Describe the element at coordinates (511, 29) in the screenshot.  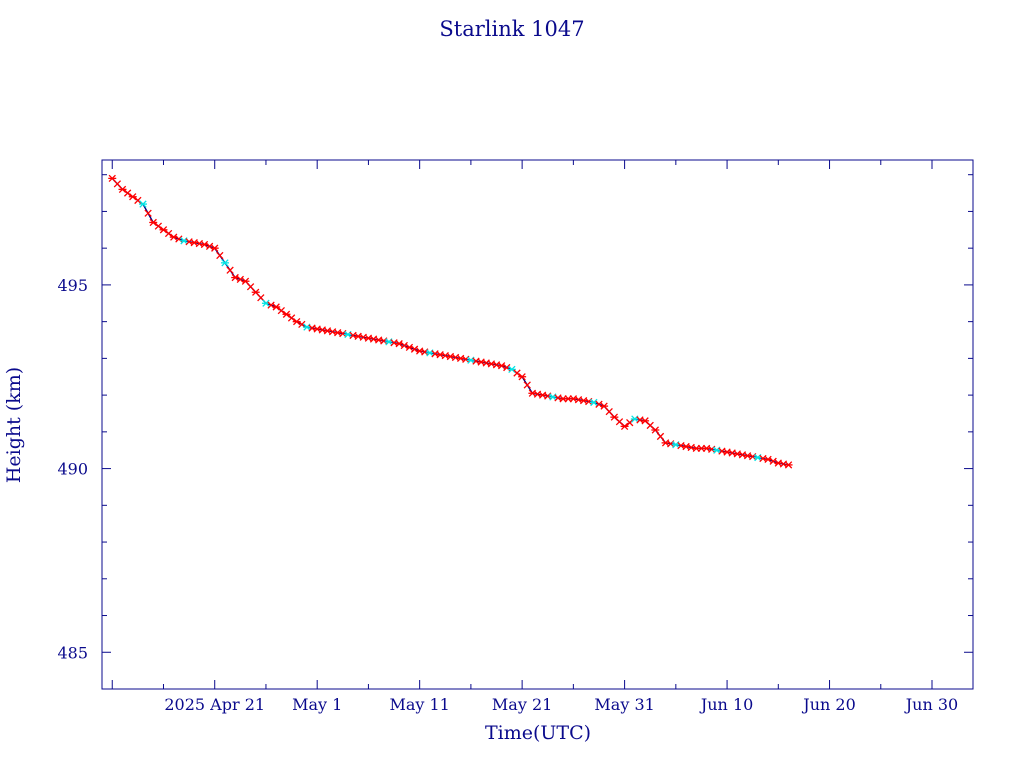
I see `chart-title: Starlink 1047` at that location.